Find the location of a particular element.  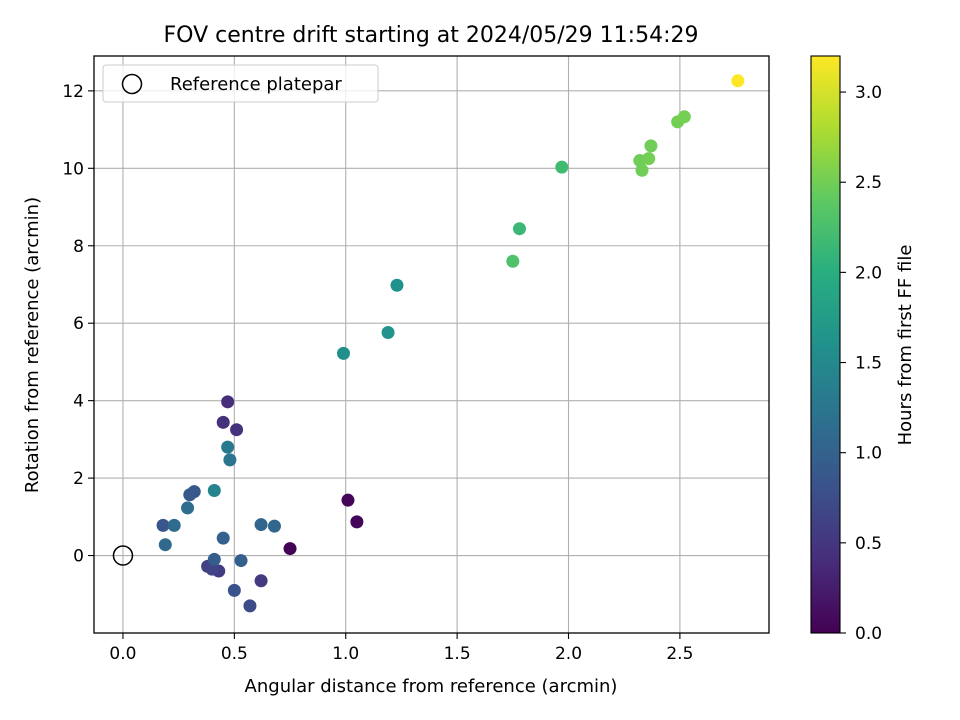

colorbar-tick-label: 0.0 is located at coordinates (868, 634).